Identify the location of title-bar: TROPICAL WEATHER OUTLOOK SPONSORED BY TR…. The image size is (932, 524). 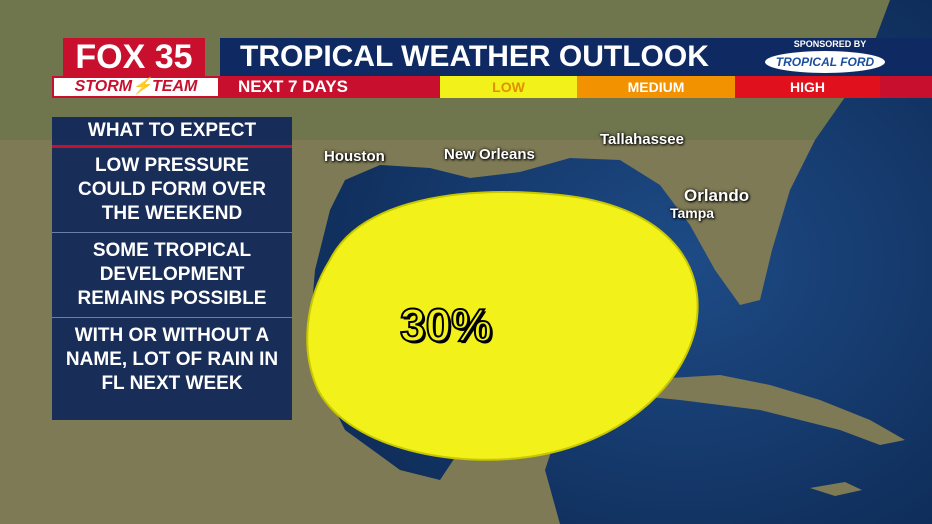
(576, 57).